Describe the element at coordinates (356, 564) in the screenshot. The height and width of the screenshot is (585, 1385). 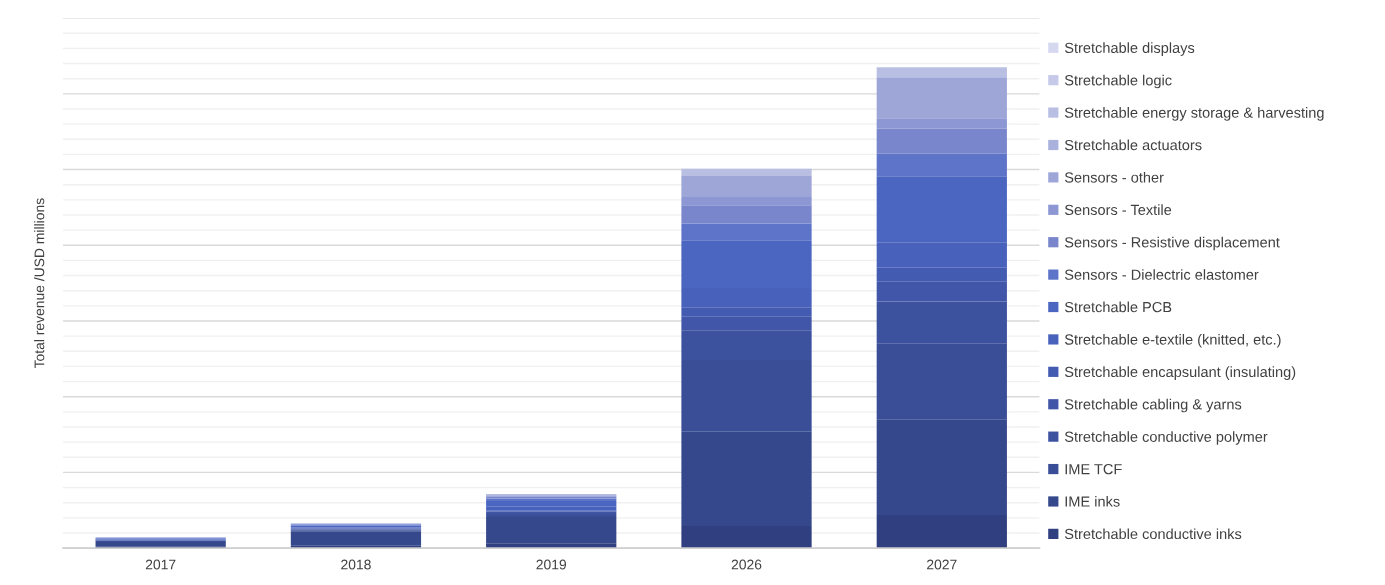
I see `x-tick-label: 2018` at that location.